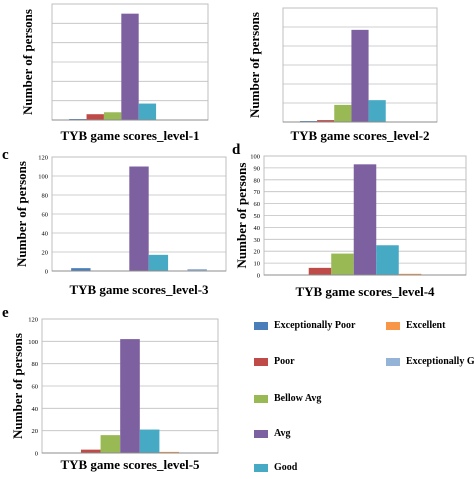  I want to click on chart-title: TYB game scores_level-2, so click(359, 135).